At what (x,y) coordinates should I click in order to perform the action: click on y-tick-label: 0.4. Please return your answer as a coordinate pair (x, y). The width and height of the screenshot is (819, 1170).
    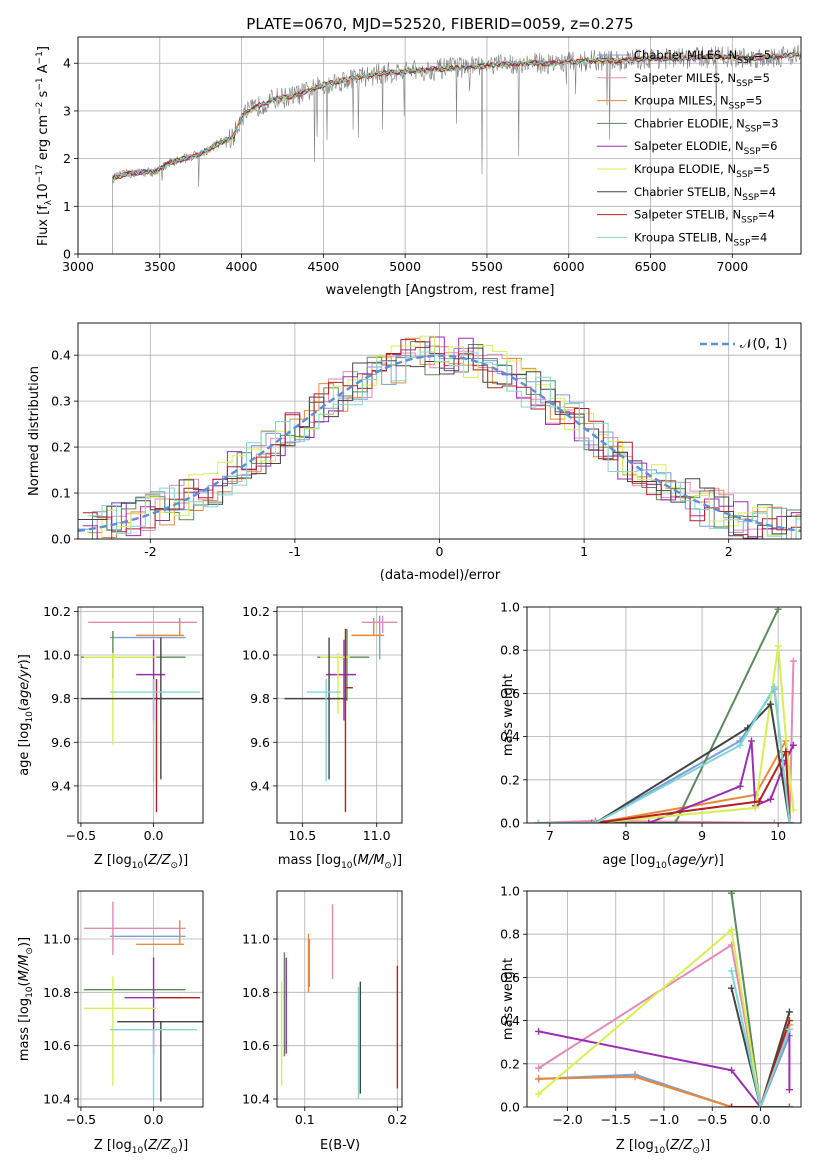
    Looking at the image, I should click on (510, 1020).